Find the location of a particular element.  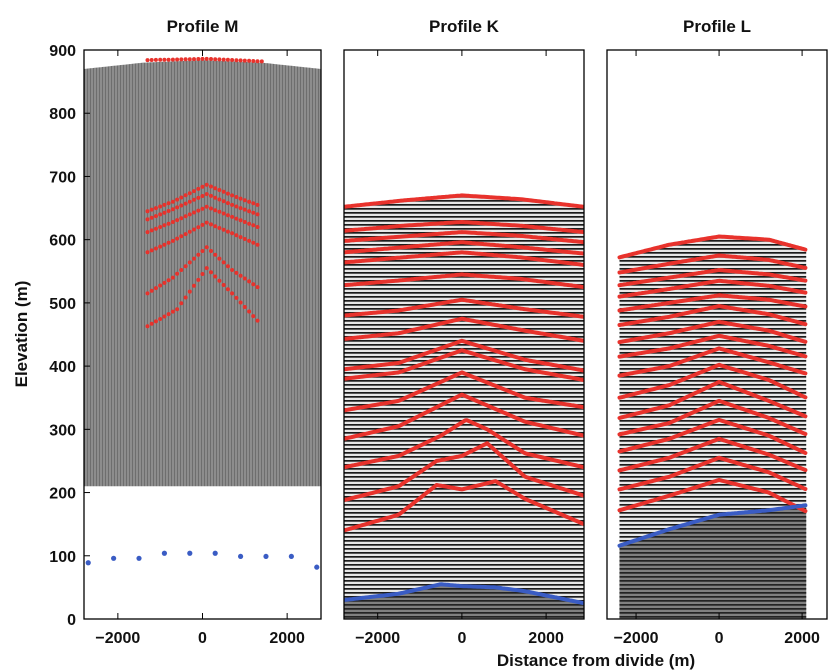

y-tick-label: 0 is located at coordinates (71, 620).